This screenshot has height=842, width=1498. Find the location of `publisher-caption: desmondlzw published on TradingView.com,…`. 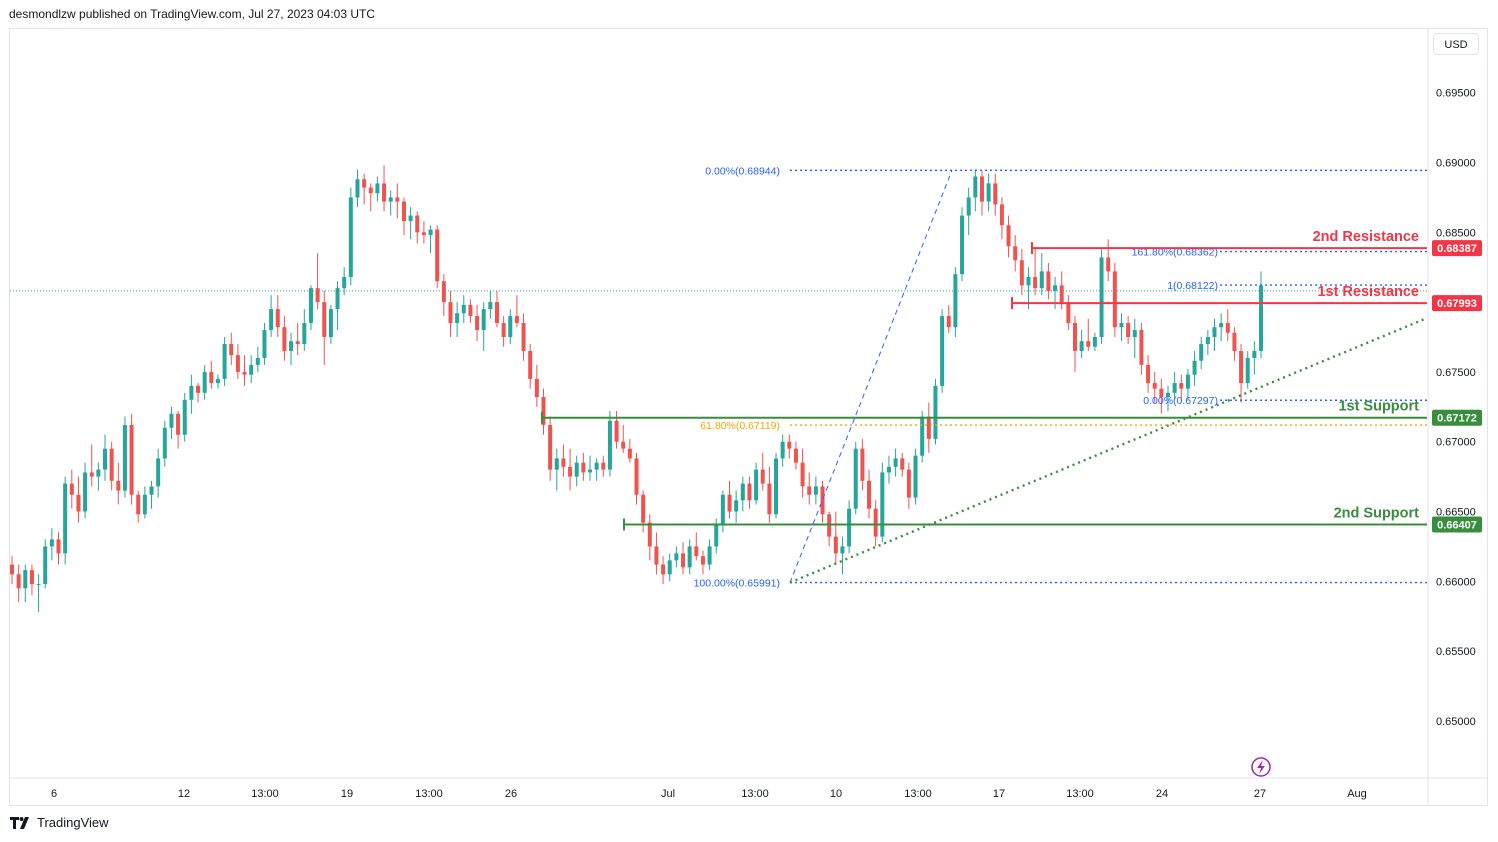

publisher-caption: desmondlzw published on TradingView.com,… is located at coordinates (192, 14).